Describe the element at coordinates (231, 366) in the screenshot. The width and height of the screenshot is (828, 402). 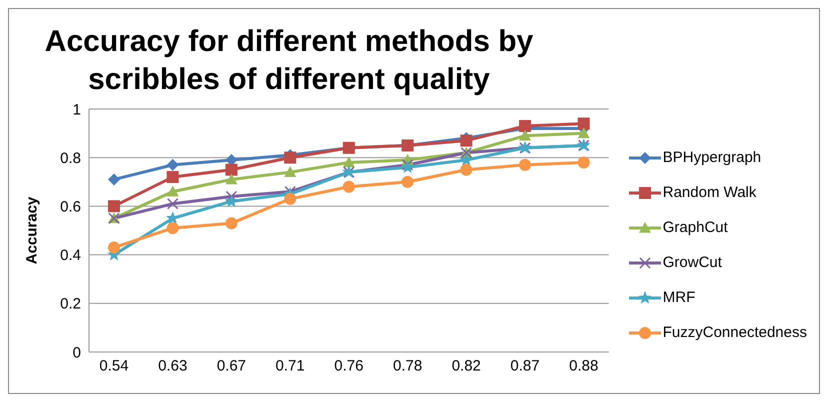
I see `x-tick-label: 0.67` at that location.